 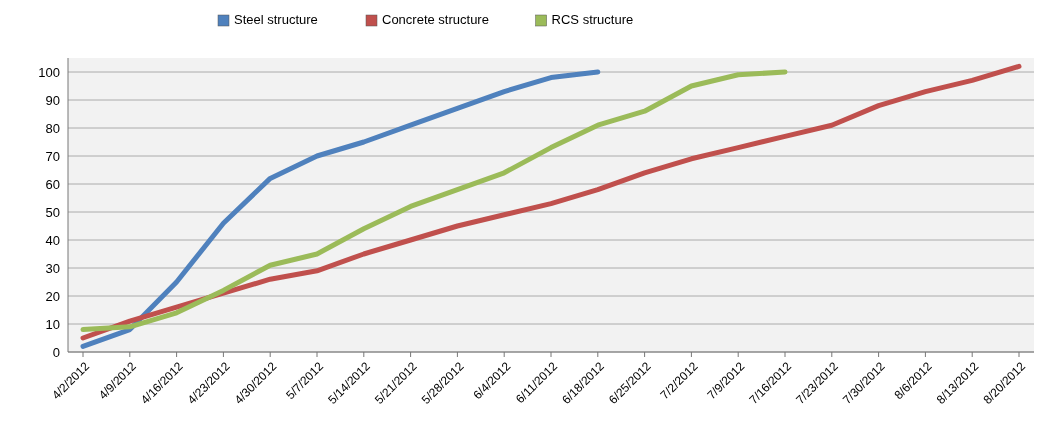 I want to click on legend-label: Concrete structure, so click(x=435, y=19).